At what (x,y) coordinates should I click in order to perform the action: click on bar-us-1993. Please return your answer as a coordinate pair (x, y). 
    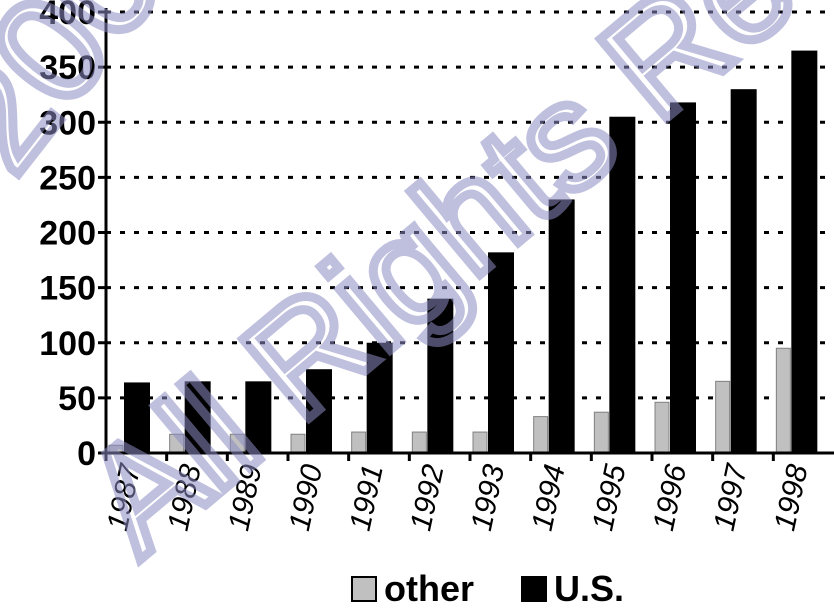
    Looking at the image, I should click on (501, 352).